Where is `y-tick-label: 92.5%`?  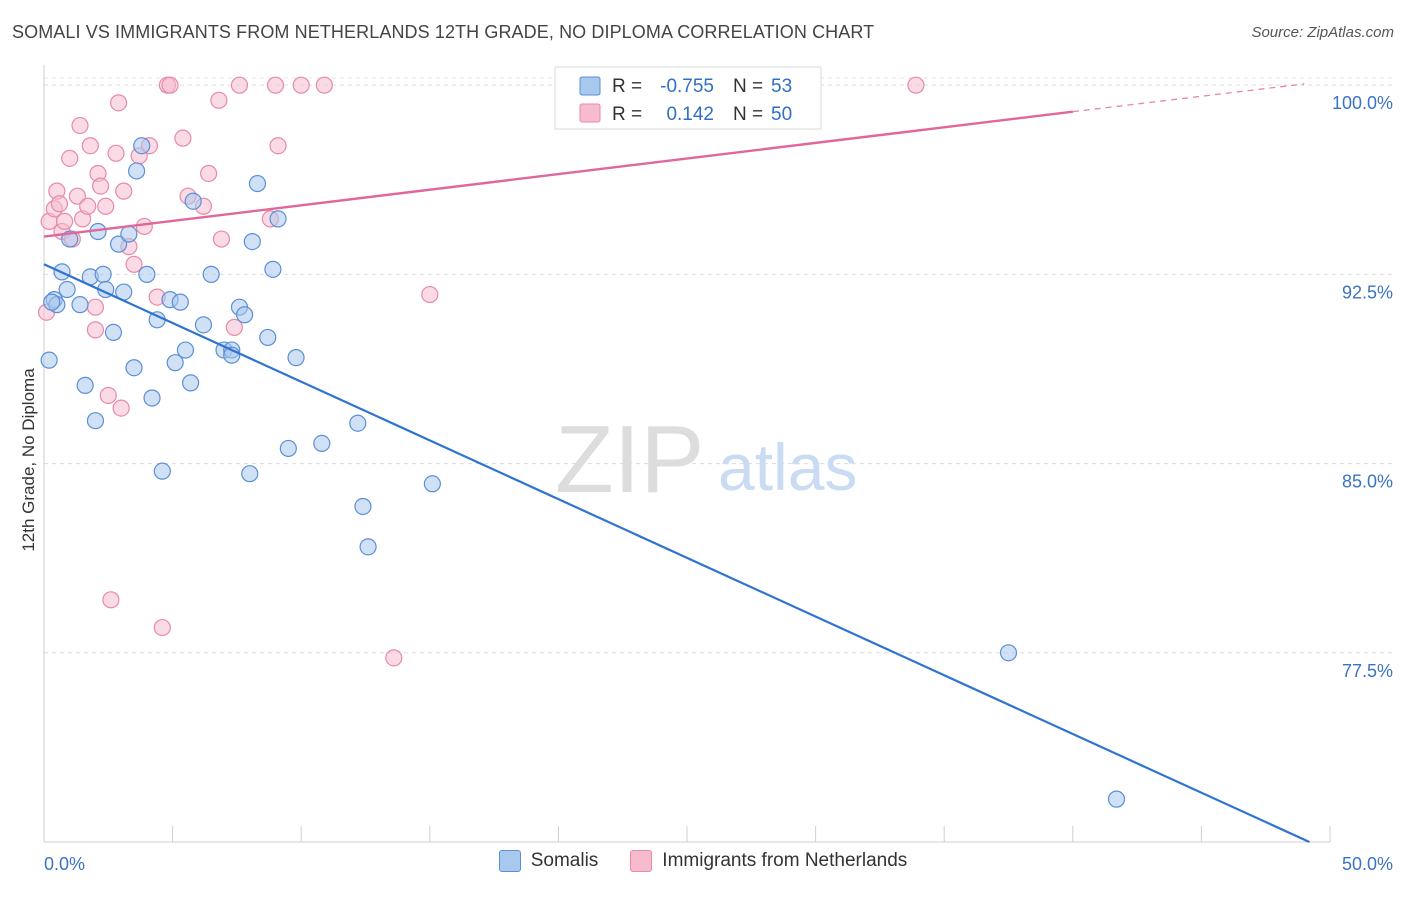 y-tick-label: 92.5% is located at coordinates (1367, 292).